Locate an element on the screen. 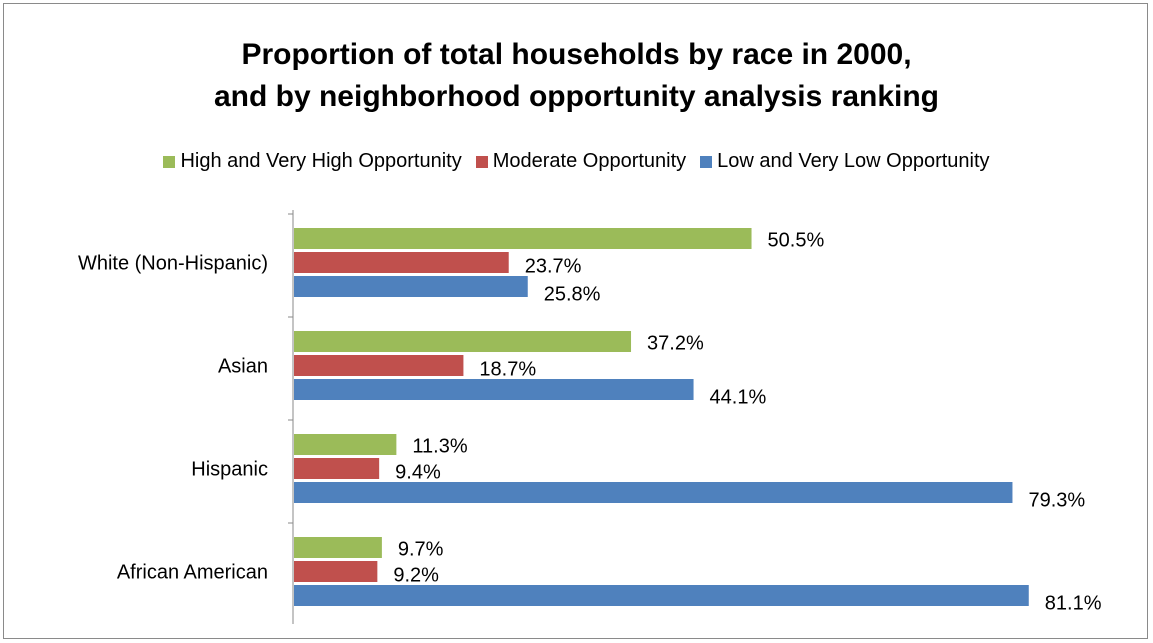 The image size is (1153, 643). legend-swatch-moderate-opportunity is located at coordinates (481, 161).